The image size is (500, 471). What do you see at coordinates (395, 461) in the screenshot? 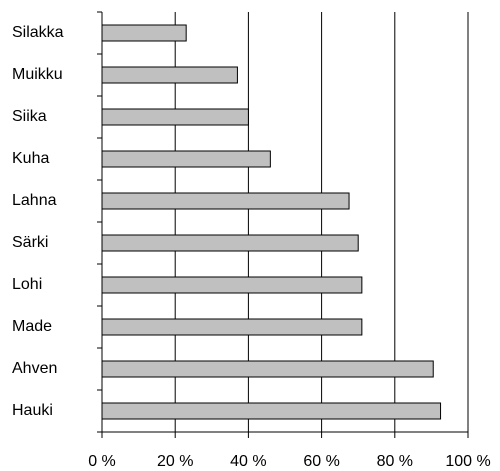
I see `x-tick-label: 80 %` at bounding box center [395, 461].